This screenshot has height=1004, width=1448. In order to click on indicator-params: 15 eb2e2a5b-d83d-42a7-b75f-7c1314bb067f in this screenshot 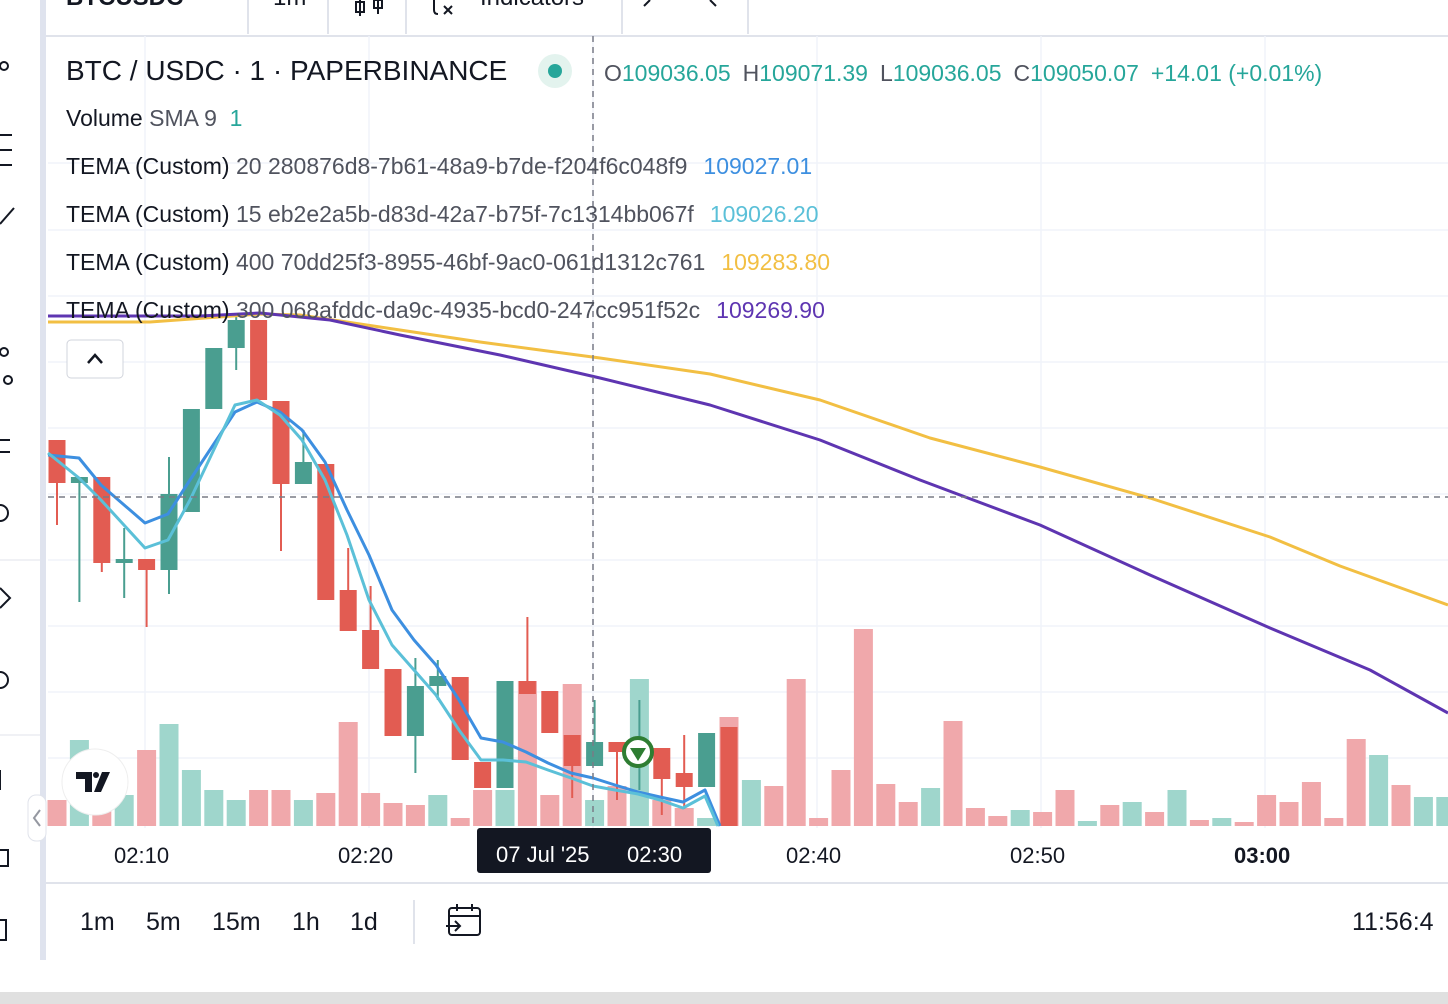, I will do `click(464, 214)`.